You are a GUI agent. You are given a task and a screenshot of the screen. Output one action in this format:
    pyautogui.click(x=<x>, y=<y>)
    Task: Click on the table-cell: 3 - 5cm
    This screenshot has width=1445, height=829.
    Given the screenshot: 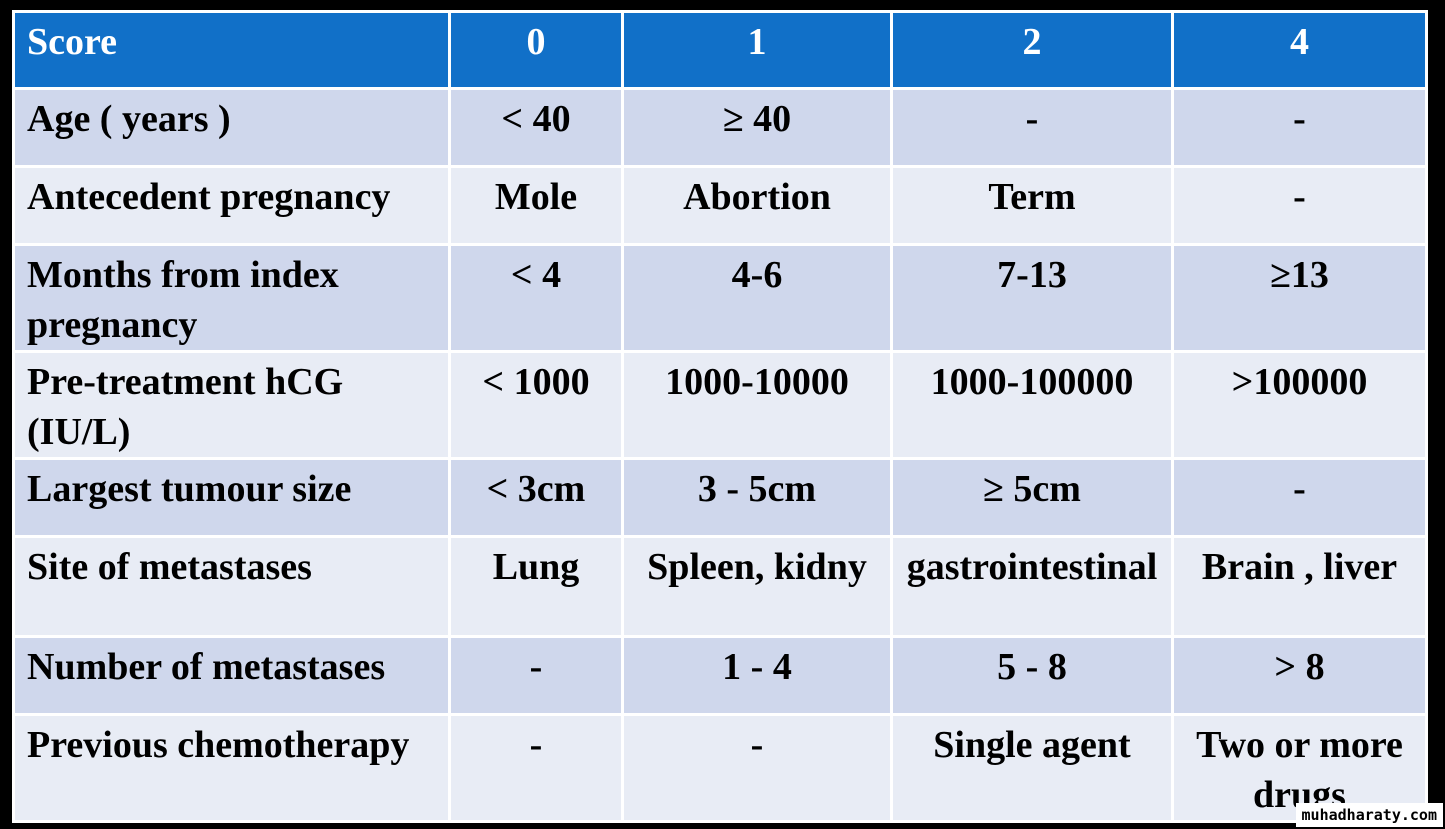 What is the action you would take?
    pyautogui.click(x=757, y=497)
    